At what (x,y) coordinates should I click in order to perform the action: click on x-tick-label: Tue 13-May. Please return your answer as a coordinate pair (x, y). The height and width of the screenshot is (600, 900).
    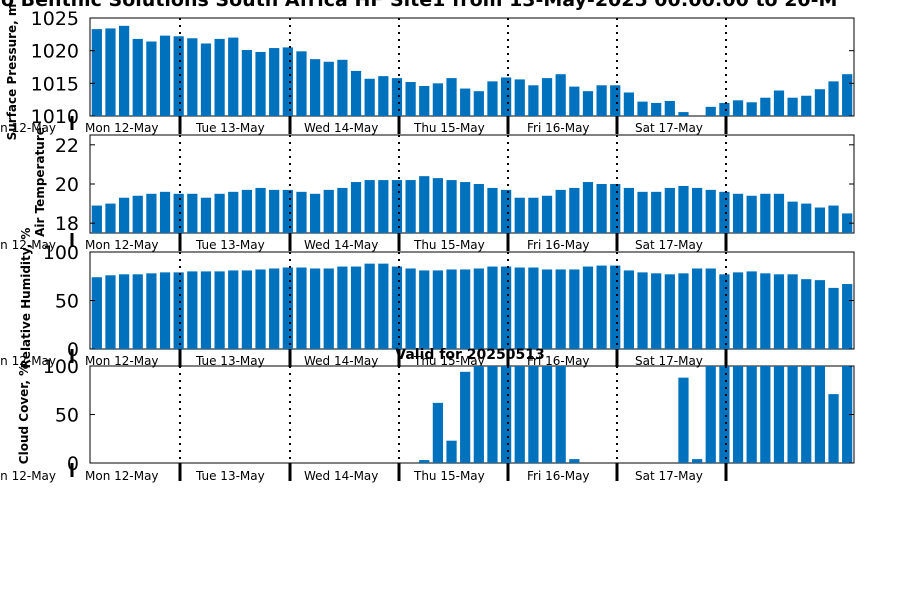
    Looking at the image, I should click on (230, 245).